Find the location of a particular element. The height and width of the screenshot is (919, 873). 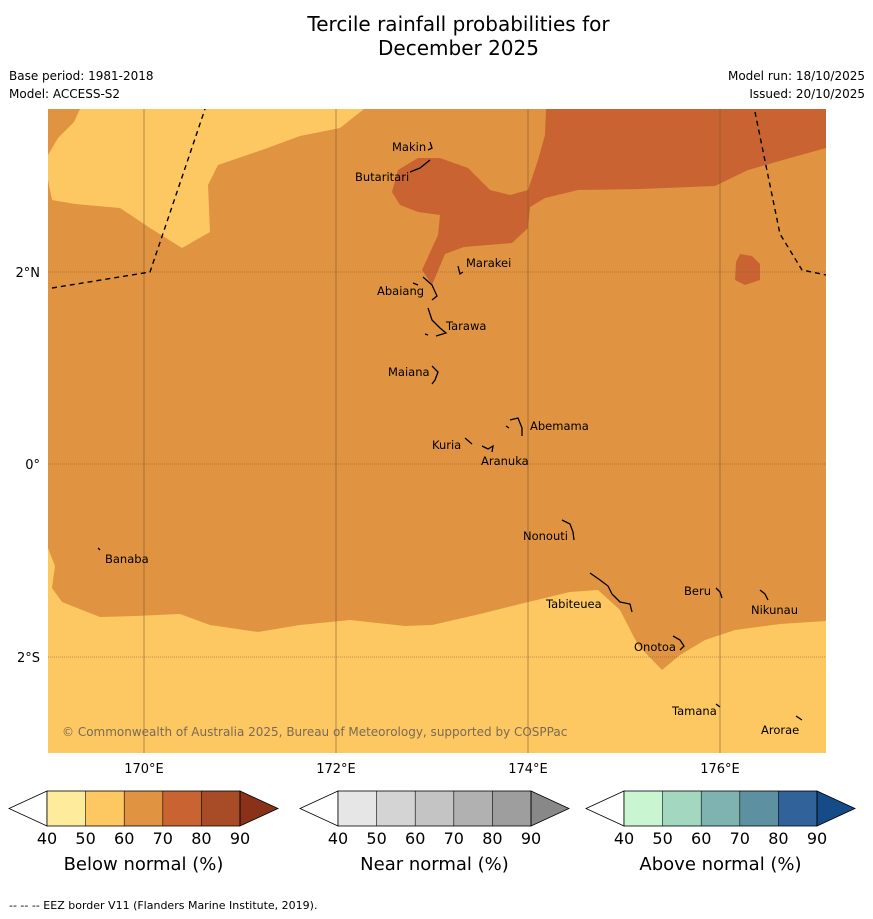

lat-label-2s: 2°S is located at coordinates (28, 658).